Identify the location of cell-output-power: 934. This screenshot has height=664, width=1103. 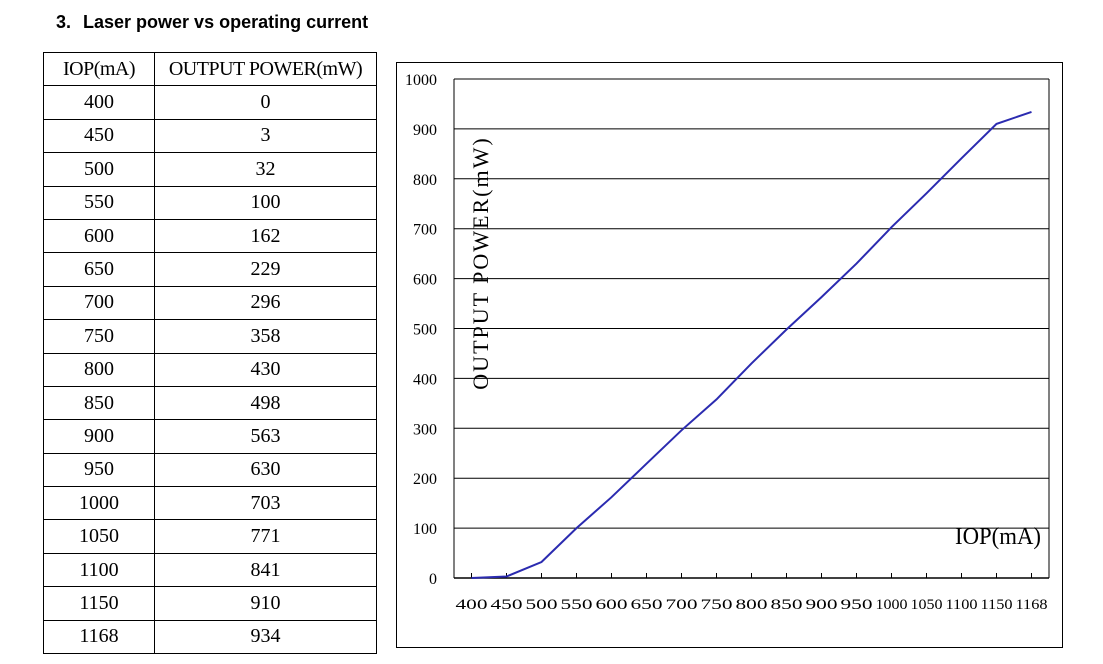
(265, 637).